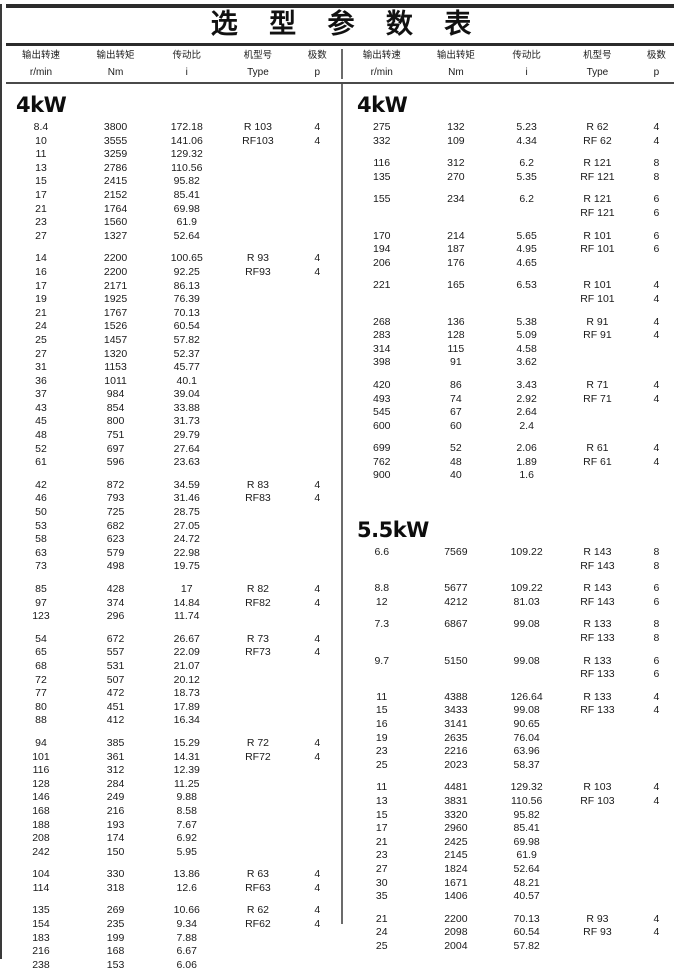 The image size is (681, 972). What do you see at coordinates (526, 398) in the screenshot?
I see `cell-ratio: 2.92` at bounding box center [526, 398].